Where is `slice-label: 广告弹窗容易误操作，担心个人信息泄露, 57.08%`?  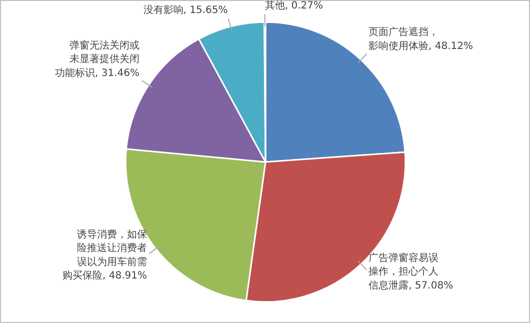
slice-label: 广告弹窗容易误操作，担心个人信息泄露, 57.08% is located at coordinates (411, 272).